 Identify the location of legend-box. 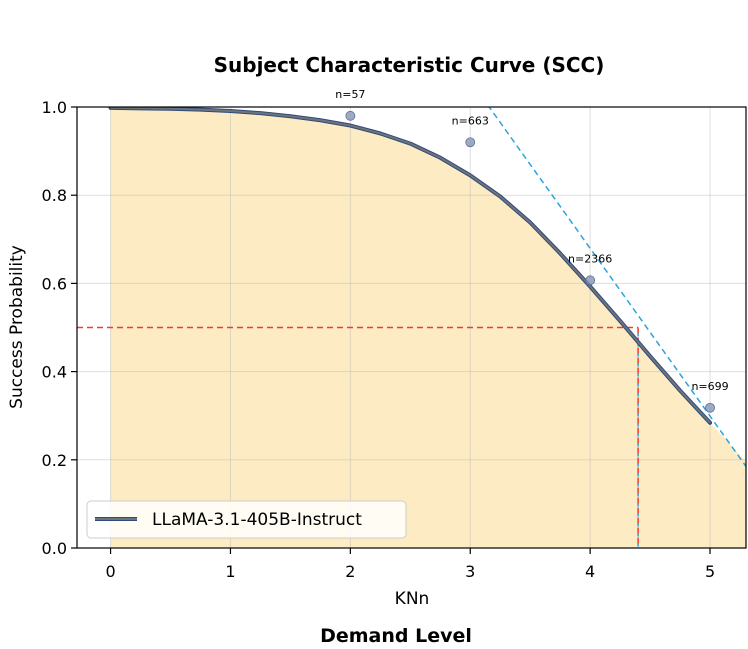
(246, 519).